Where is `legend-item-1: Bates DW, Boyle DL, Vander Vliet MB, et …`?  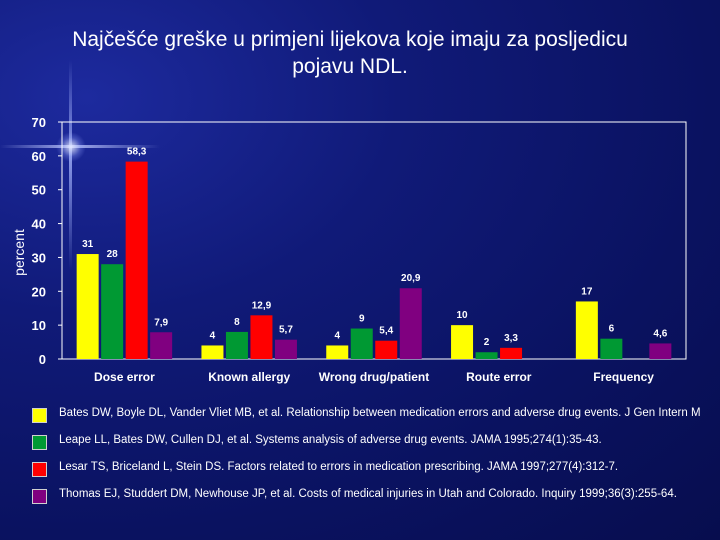
legend-item-1: Bates DW, Boyle DL, Vander Vliet MB, et … is located at coordinates (376, 415).